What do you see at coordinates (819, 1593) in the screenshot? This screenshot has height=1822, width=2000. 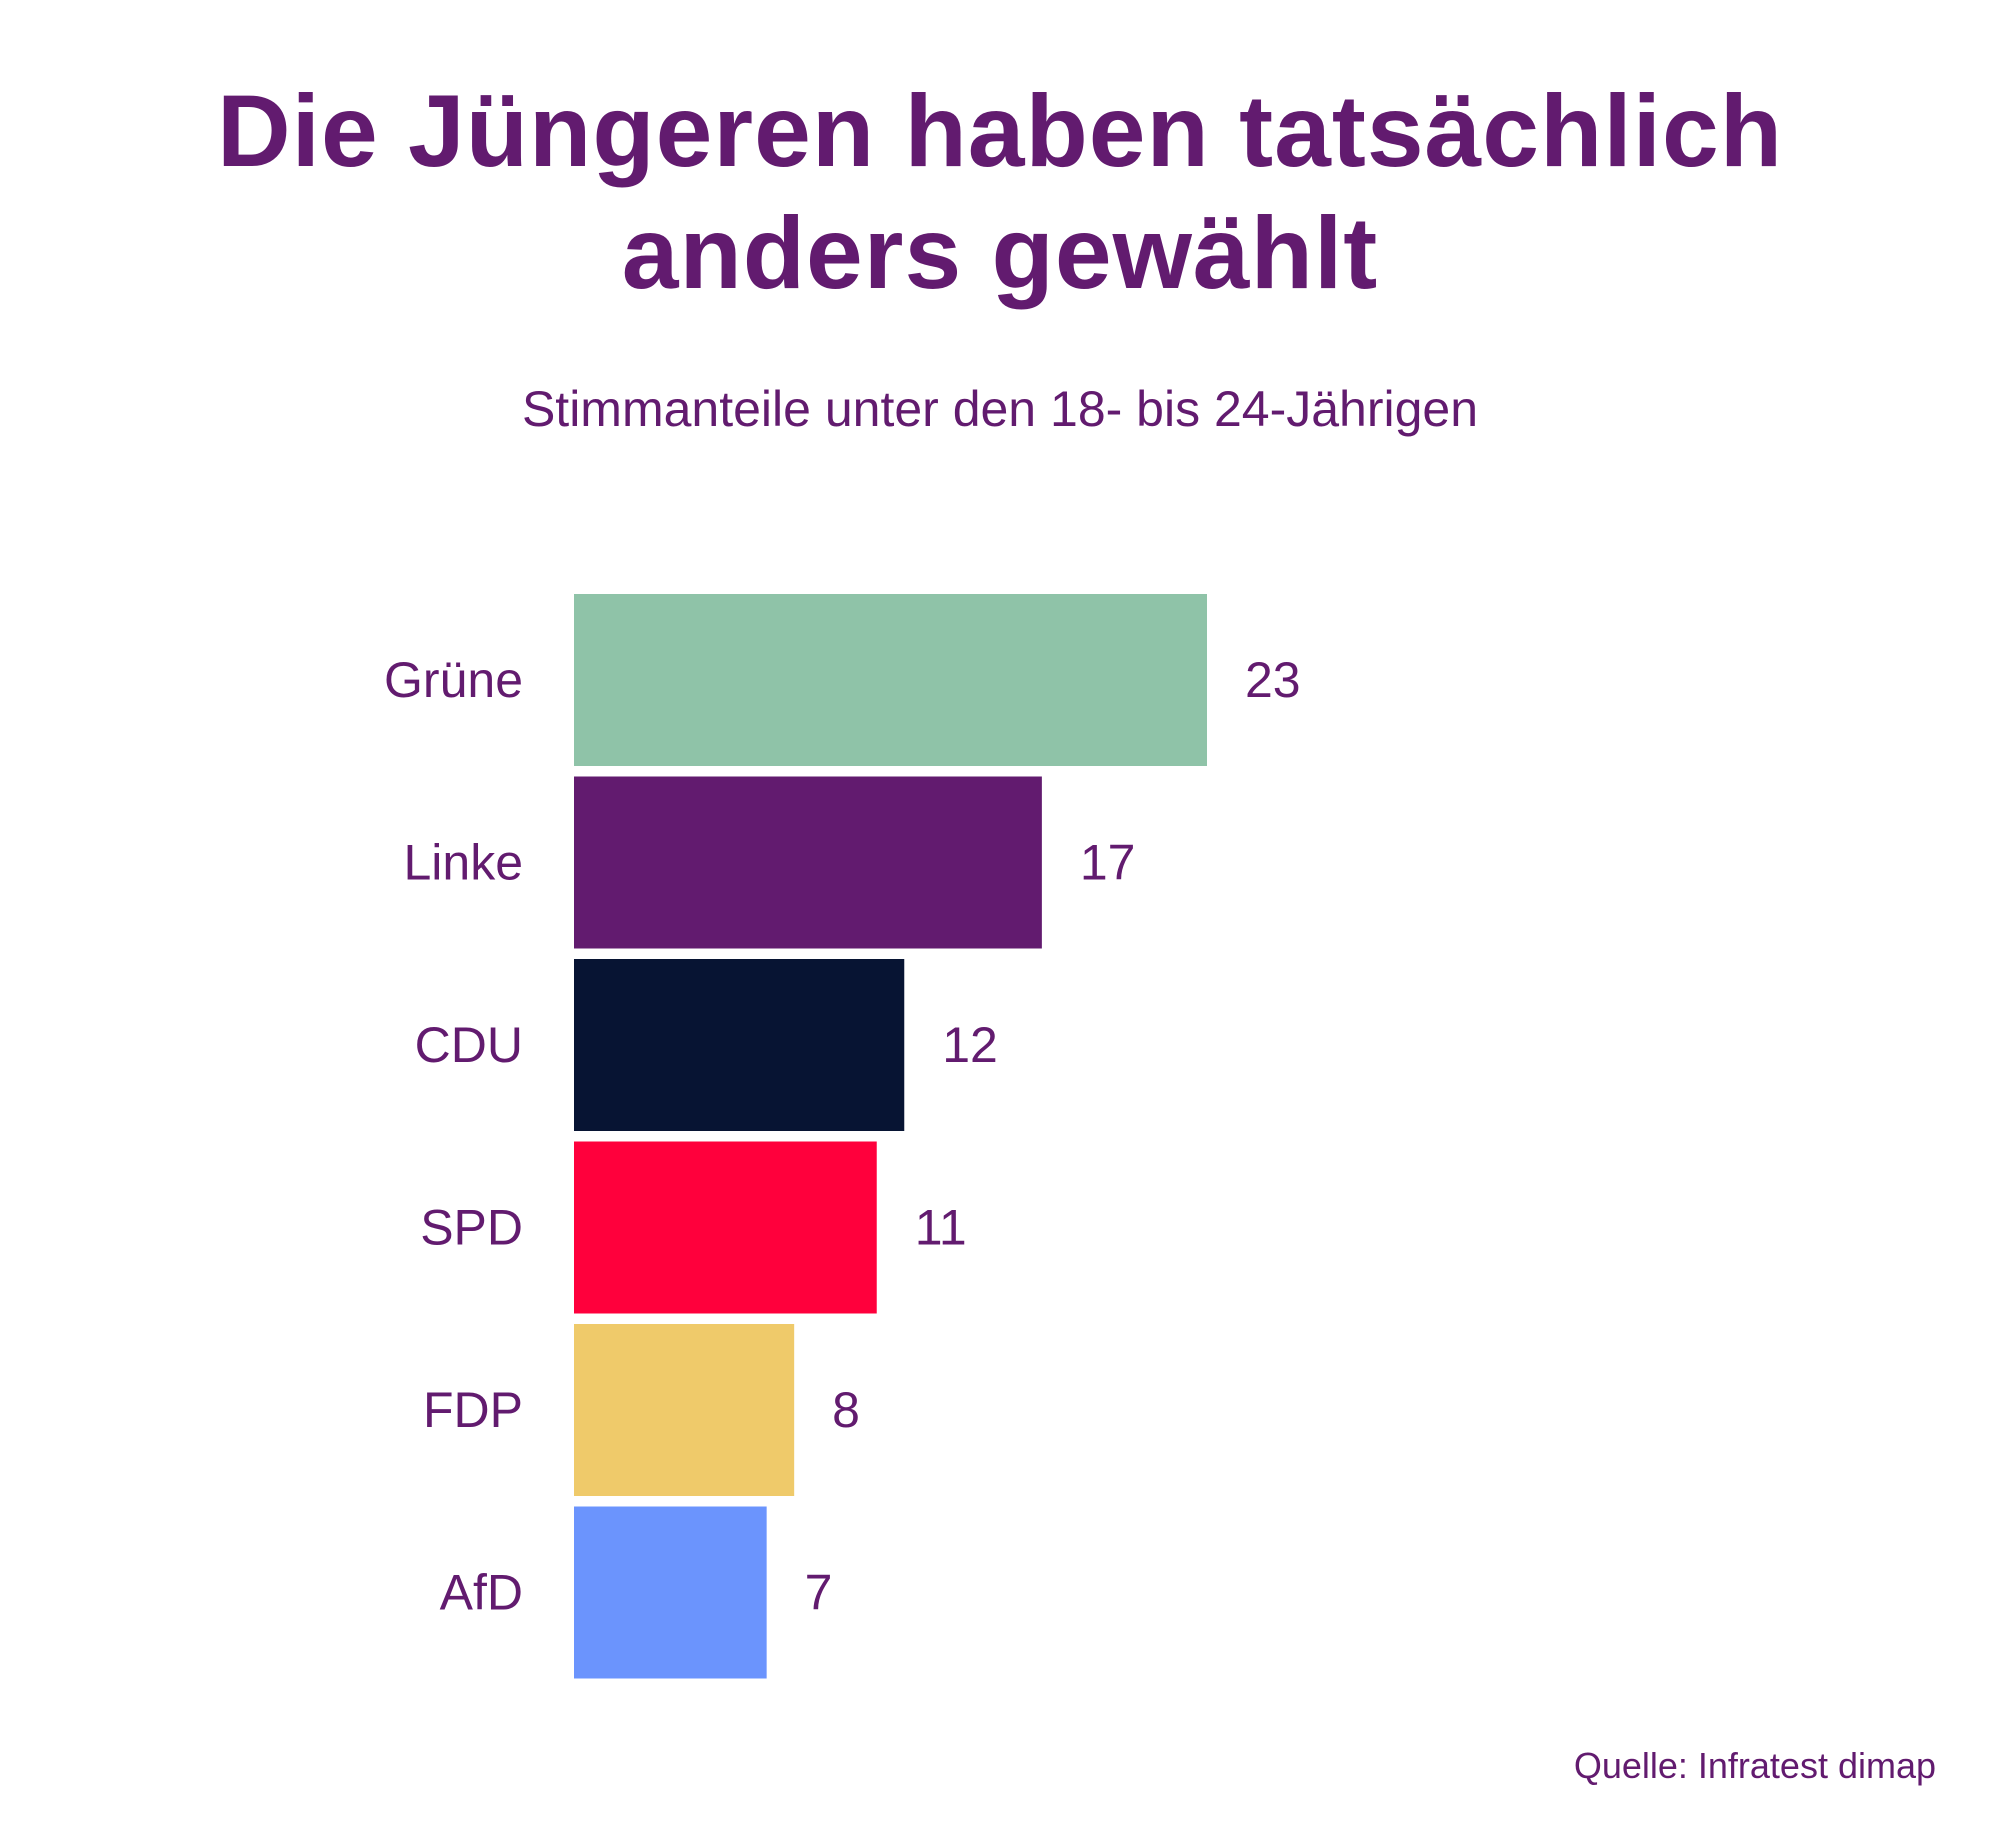 I see `value-label: 7` at bounding box center [819, 1593].